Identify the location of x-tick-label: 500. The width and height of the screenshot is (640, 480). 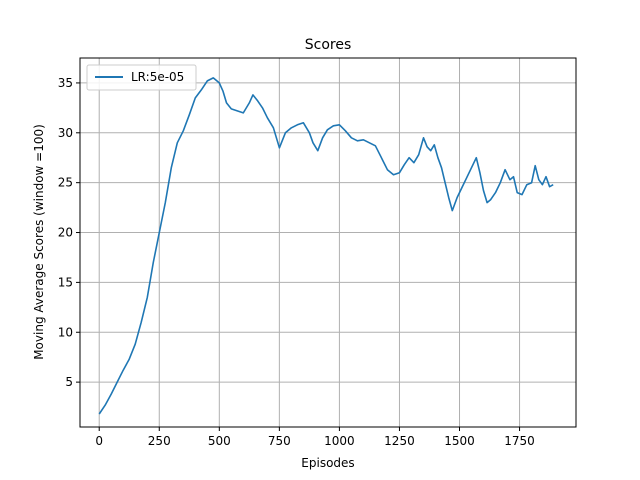
(219, 441).